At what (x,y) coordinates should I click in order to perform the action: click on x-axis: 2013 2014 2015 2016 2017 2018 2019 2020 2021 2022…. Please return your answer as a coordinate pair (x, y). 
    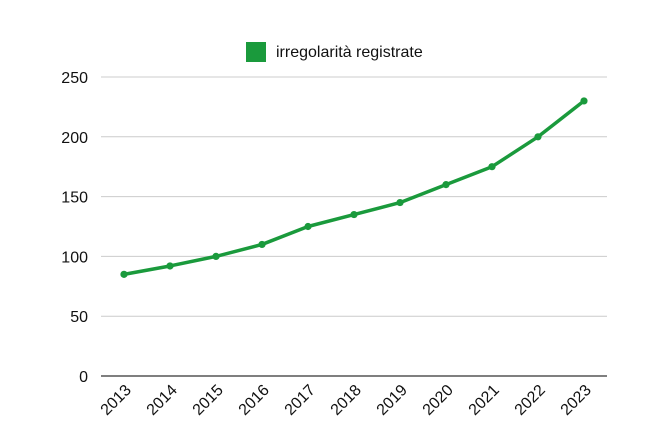
    Looking at the image, I should click on (346, 400).